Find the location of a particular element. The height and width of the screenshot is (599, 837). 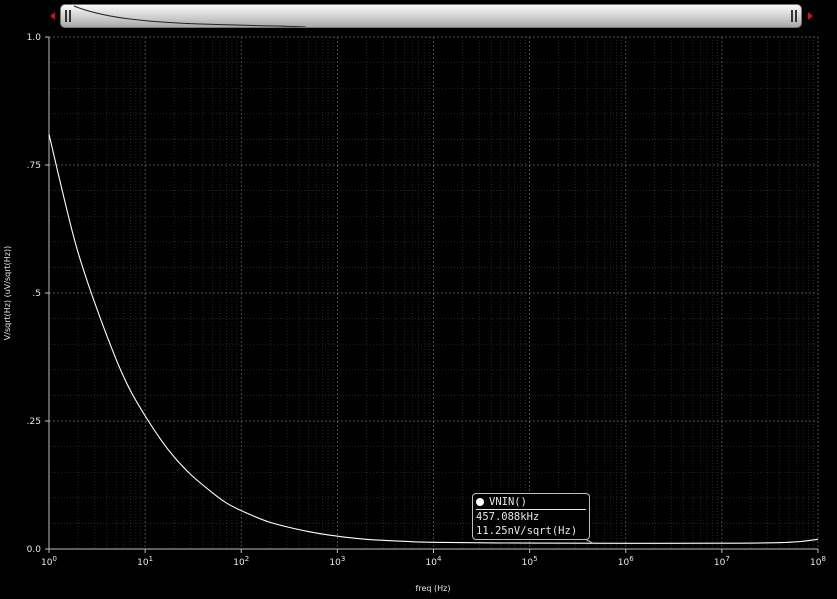

y-tick-label: .5 is located at coordinates (36, 294).